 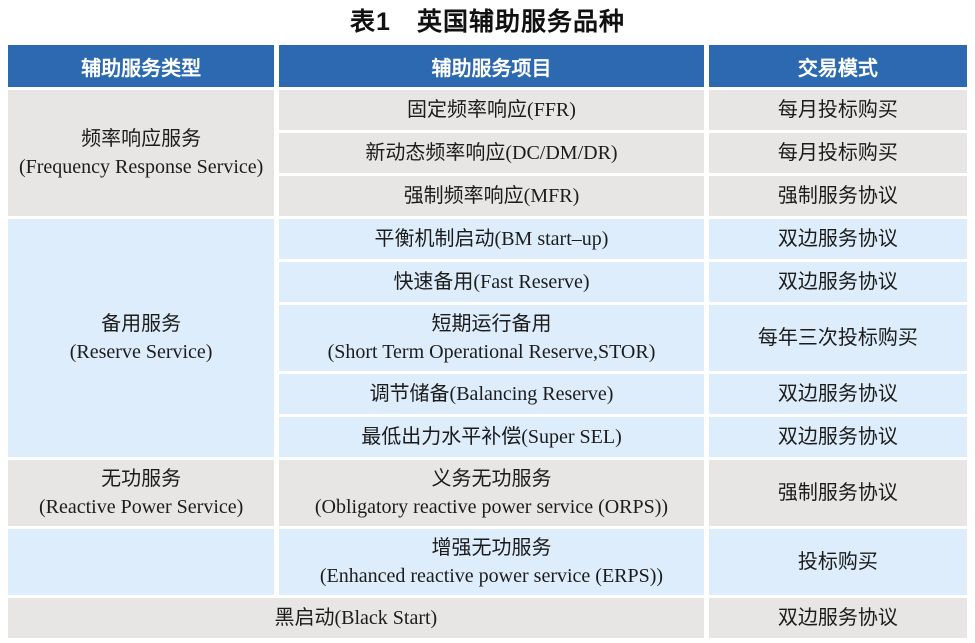 What do you see at coordinates (487, 22) in the screenshot?
I see `table-title: 表1 英国辅助服务品种` at bounding box center [487, 22].